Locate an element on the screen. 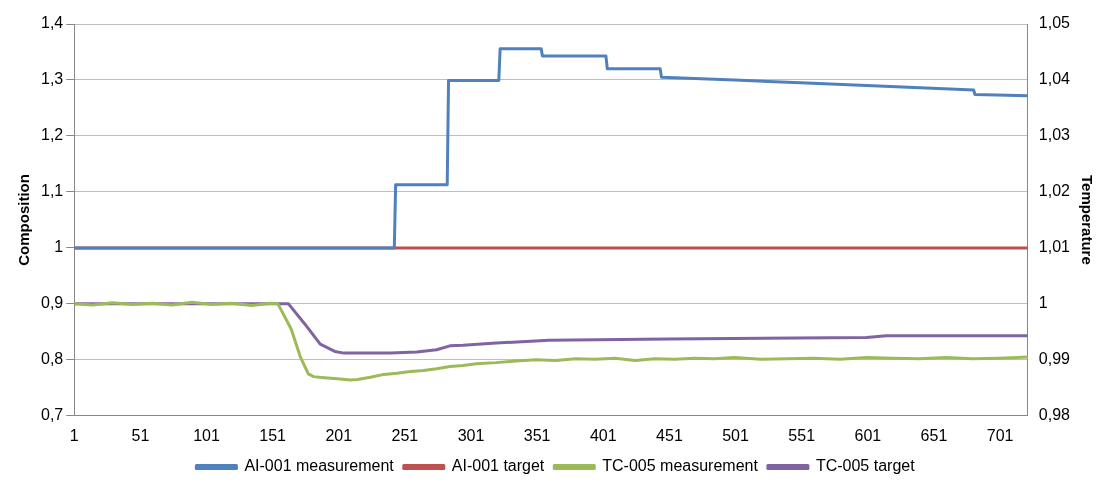  y-axis-title: Composition is located at coordinates (24, 220).